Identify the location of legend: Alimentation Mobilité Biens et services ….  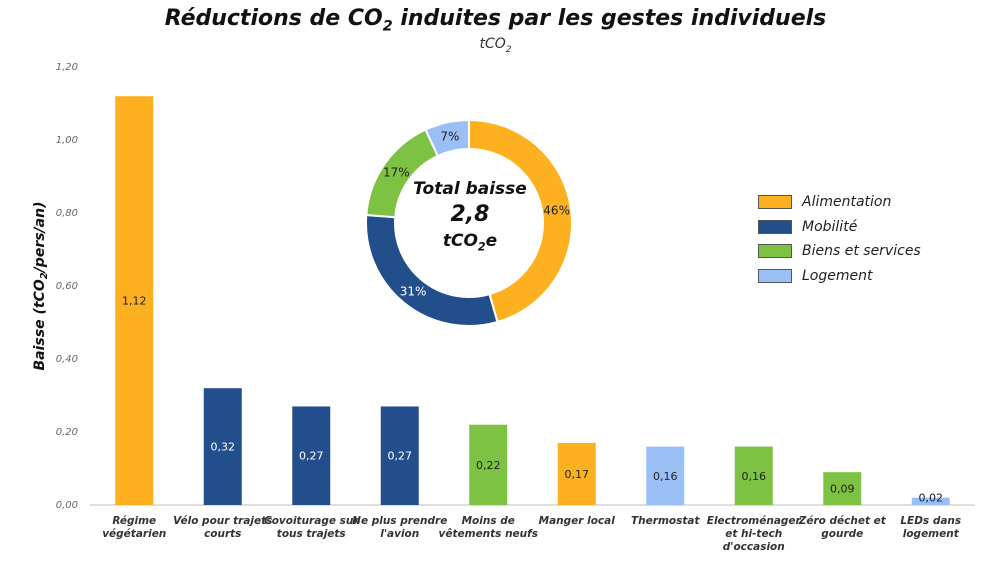
(839, 239).